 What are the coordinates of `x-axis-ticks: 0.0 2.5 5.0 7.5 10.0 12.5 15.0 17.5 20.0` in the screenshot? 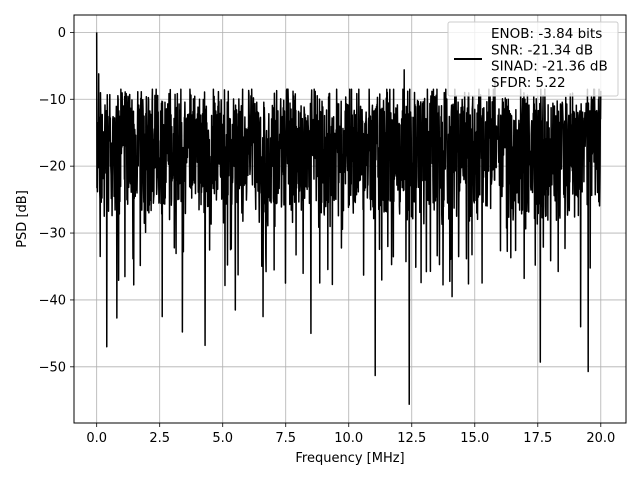 It's located at (350, 434).